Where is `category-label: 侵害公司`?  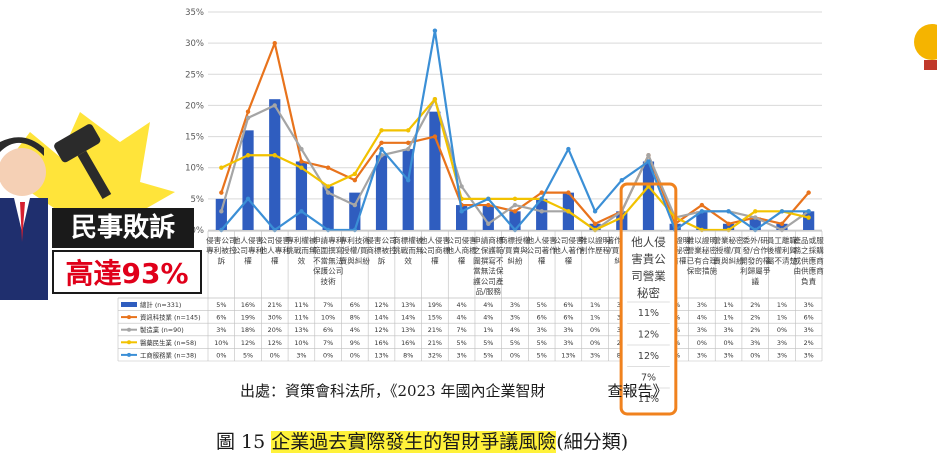 category-label: 侵害公司 is located at coordinates (381, 240).